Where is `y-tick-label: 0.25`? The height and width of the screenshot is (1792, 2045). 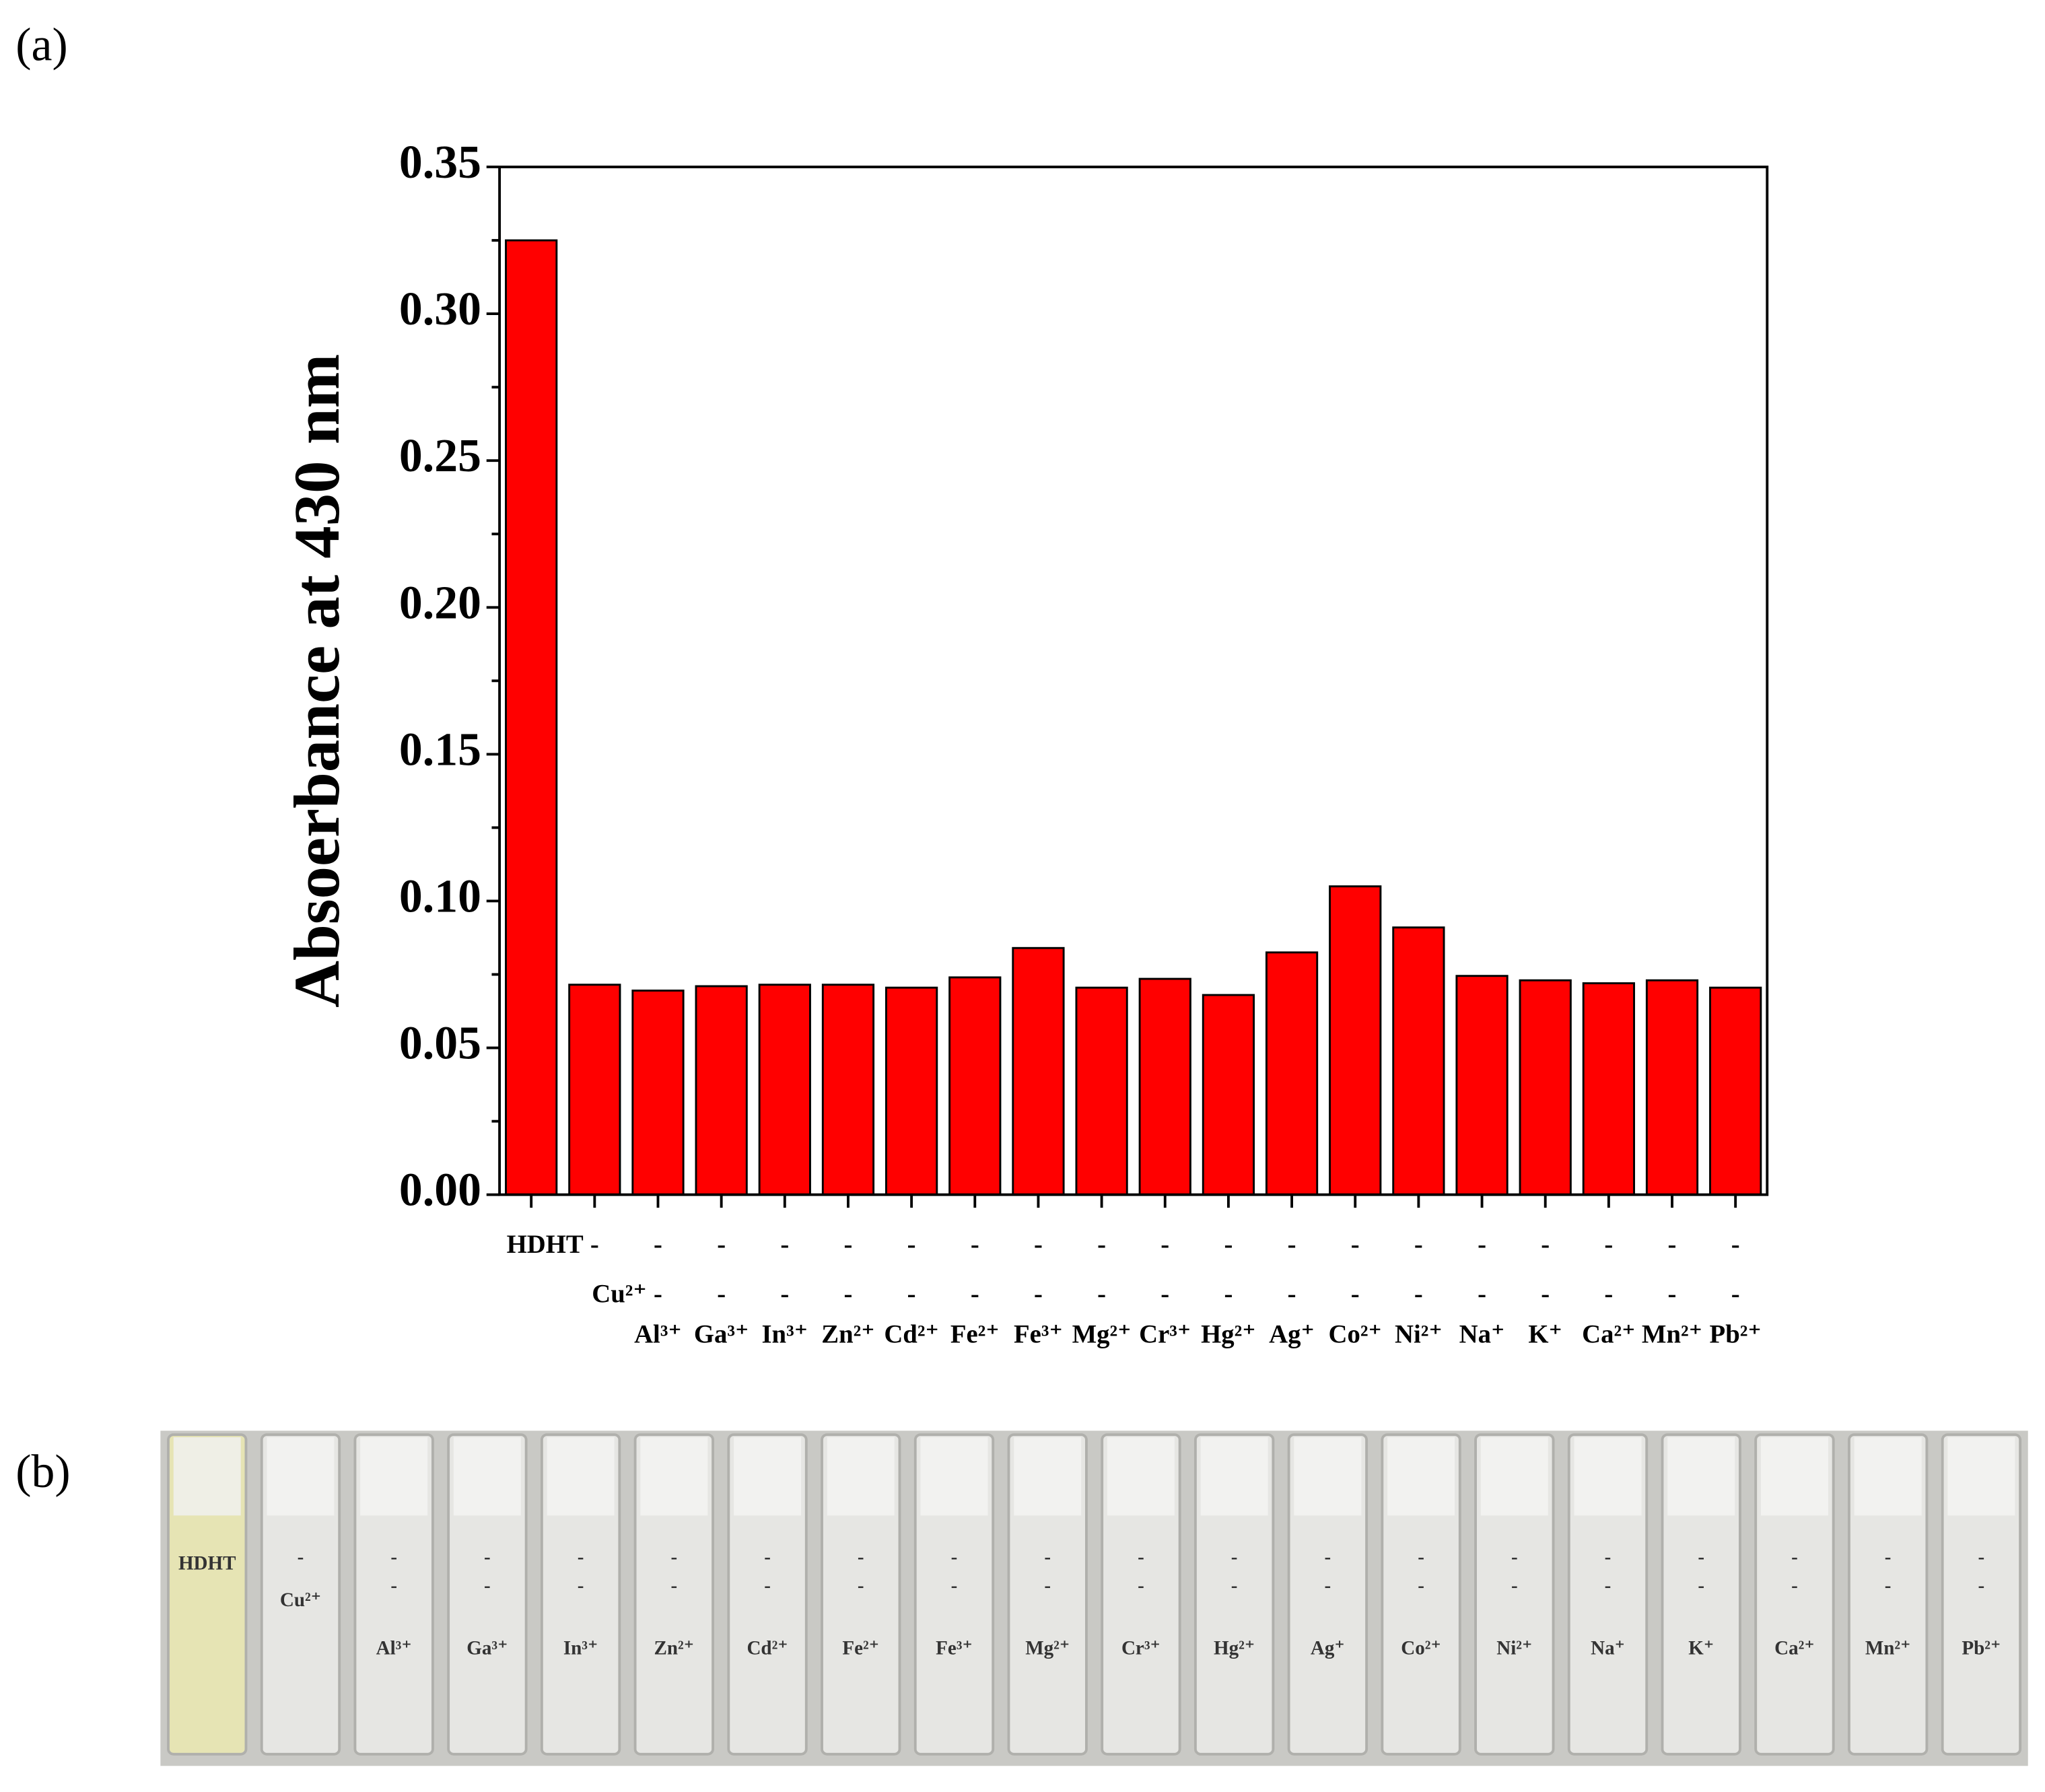 y-tick-label: 0.25 is located at coordinates (440, 456).